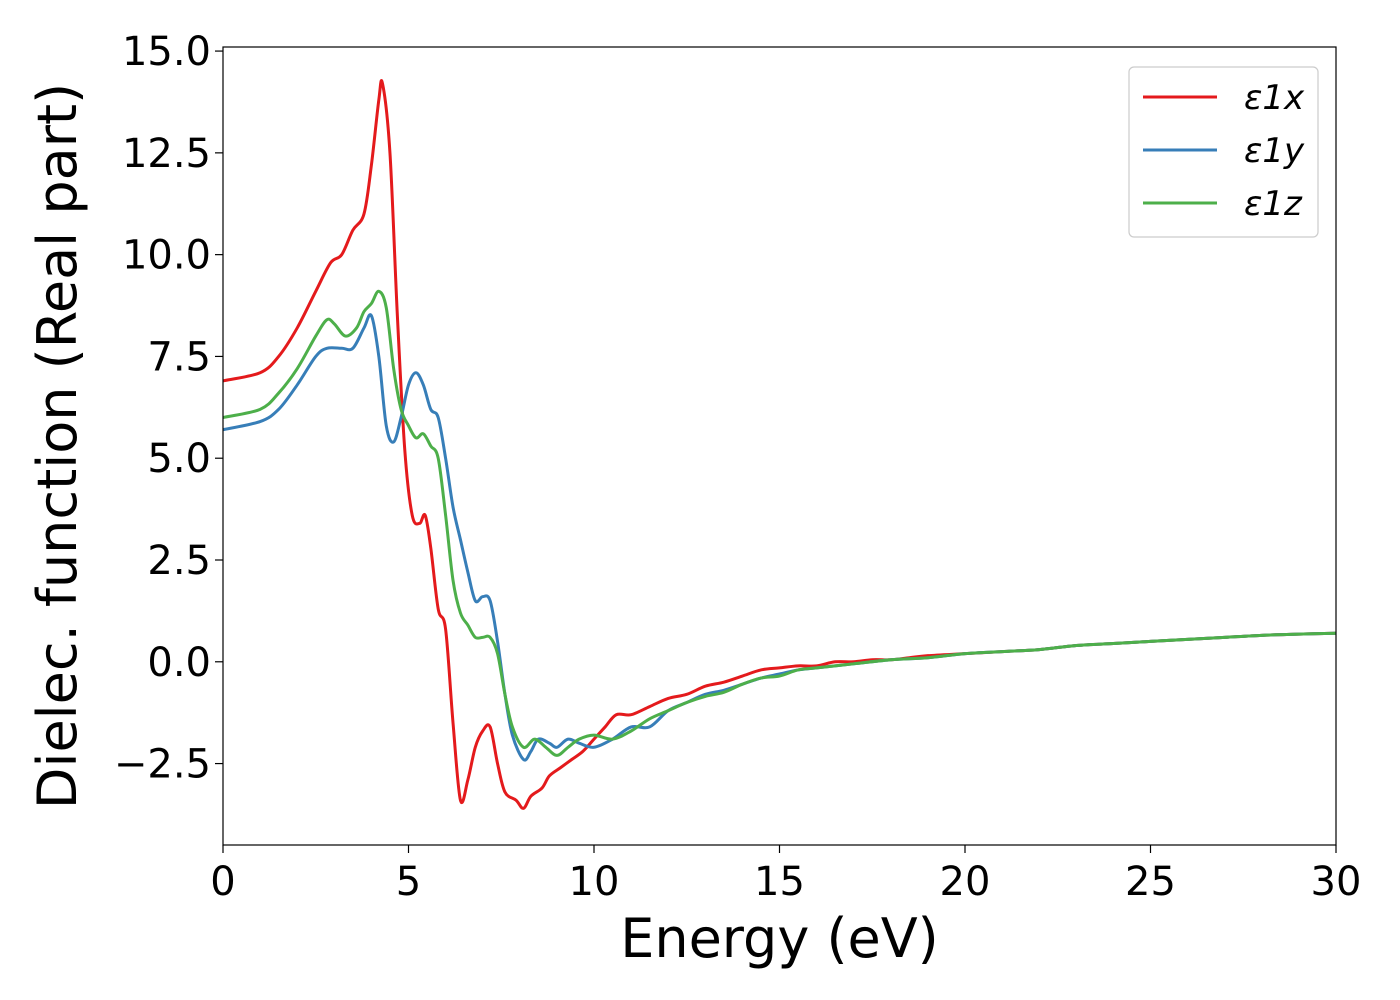 Image resolution: width=1400 pixels, height=1000 pixels. I want to click on y-tick-label: 0.0, so click(179, 663).